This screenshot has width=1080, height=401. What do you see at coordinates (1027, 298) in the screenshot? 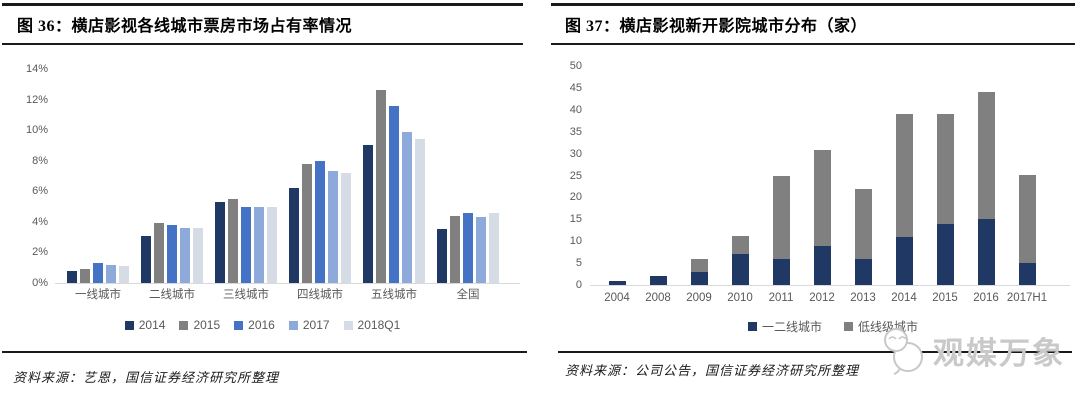
I see `x-axis-category-label: 2017H1` at bounding box center [1027, 298].